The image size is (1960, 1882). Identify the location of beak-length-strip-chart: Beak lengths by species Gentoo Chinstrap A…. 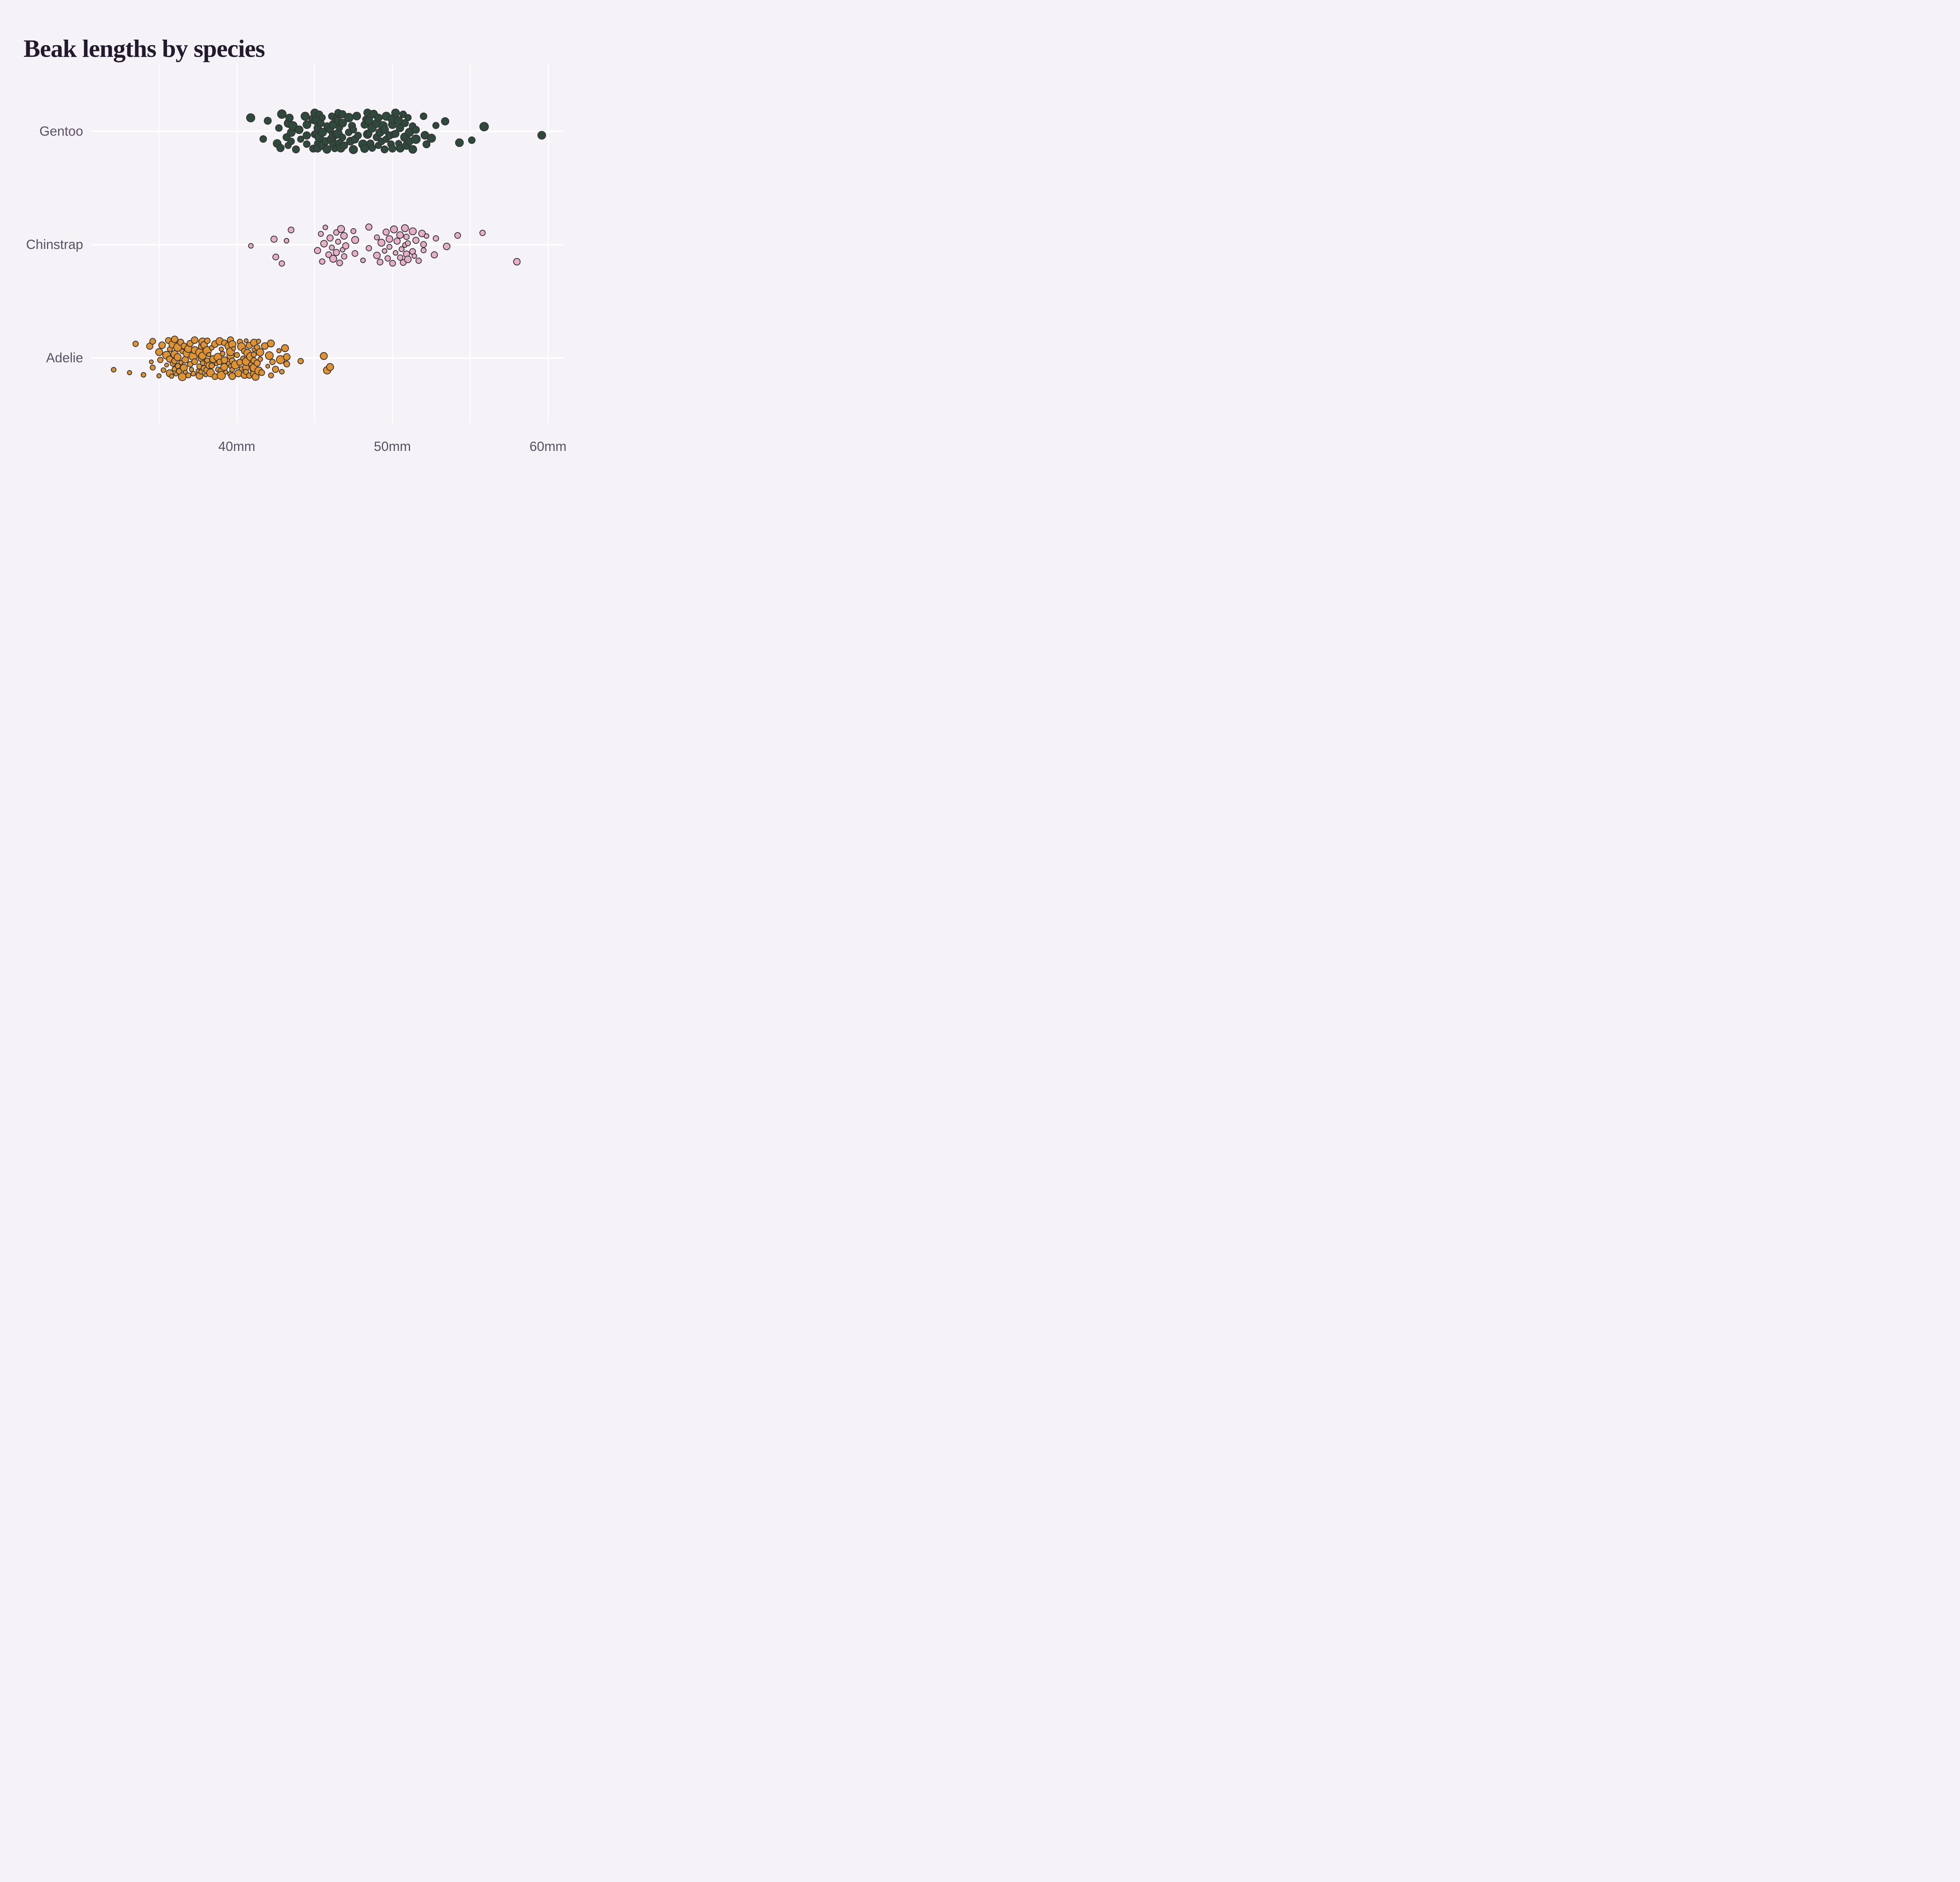
(294, 235).